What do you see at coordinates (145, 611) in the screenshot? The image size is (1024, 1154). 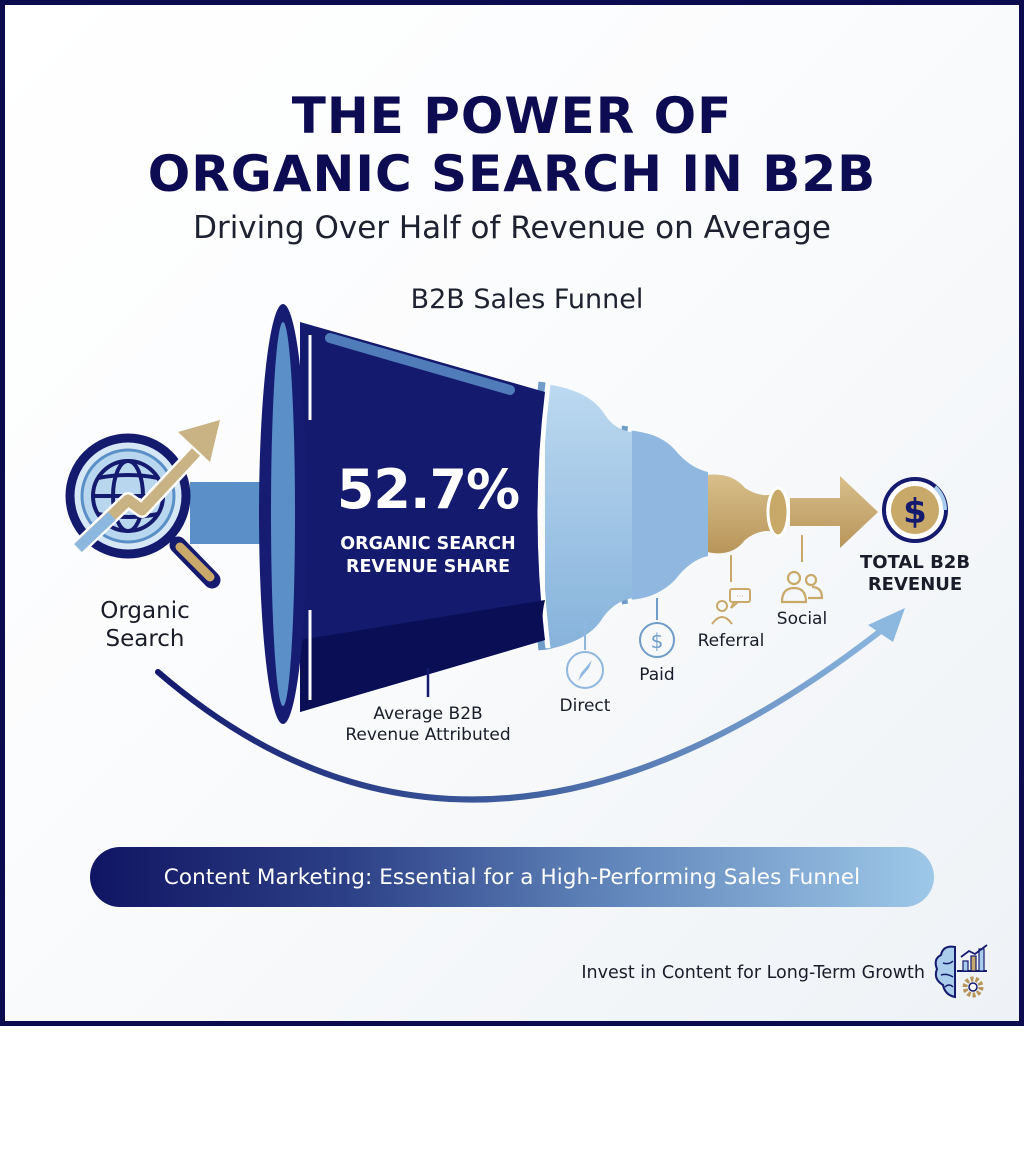 I see `source-label-line-1: Organic` at bounding box center [145, 611].